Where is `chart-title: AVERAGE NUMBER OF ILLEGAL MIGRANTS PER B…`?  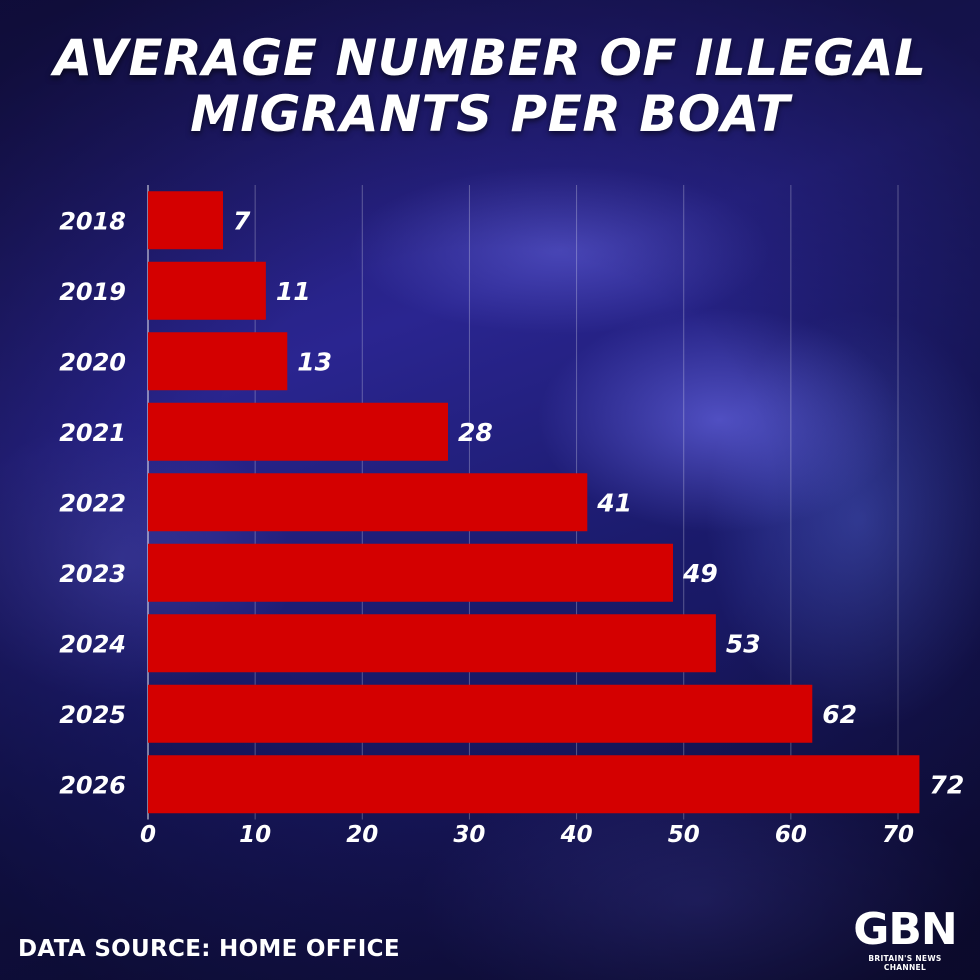
chart-title: AVERAGE NUMBER OF ILLEGAL MIGRANTS PER B… is located at coordinates (490, 86).